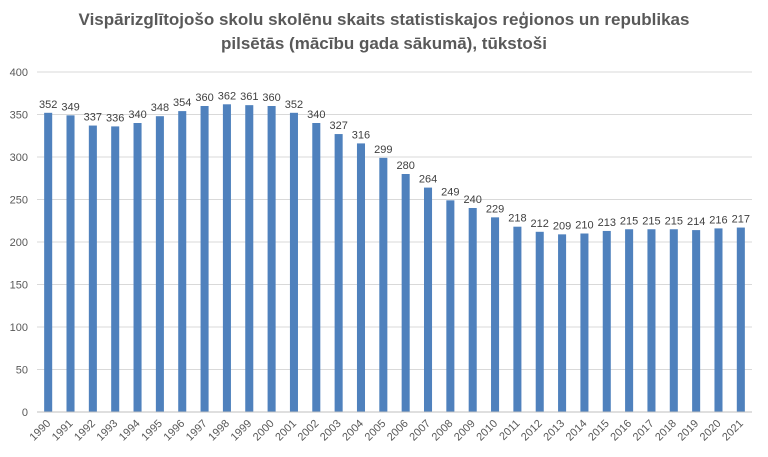 The image size is (768, 457). Describe the element at coordinates (577, 431) in the screenshot. I see `x-tick-label: 2014` at that location.